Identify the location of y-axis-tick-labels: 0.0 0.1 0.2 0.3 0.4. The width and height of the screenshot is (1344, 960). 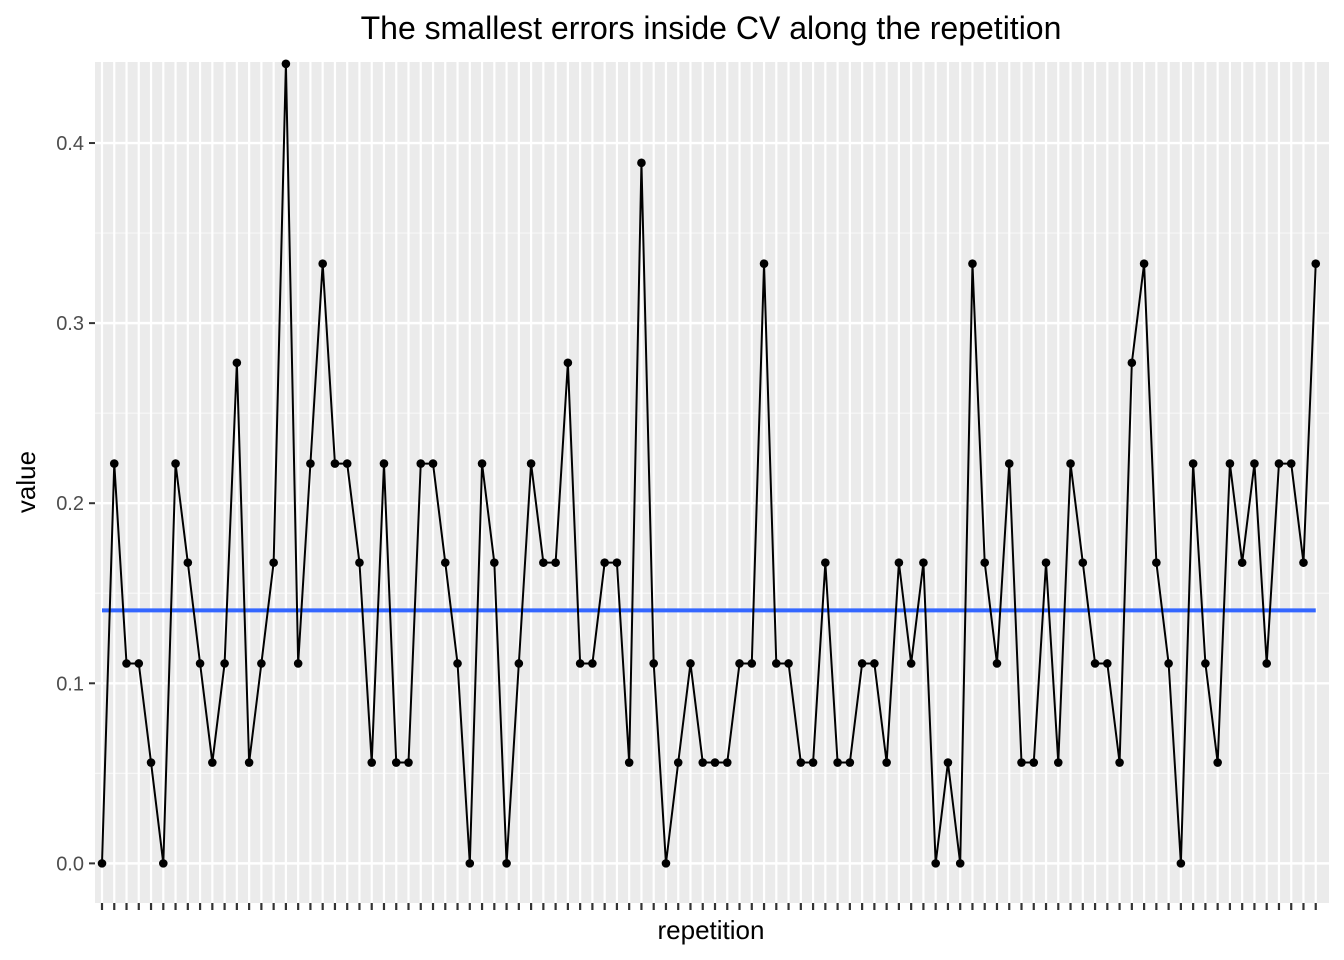
(70, 504).